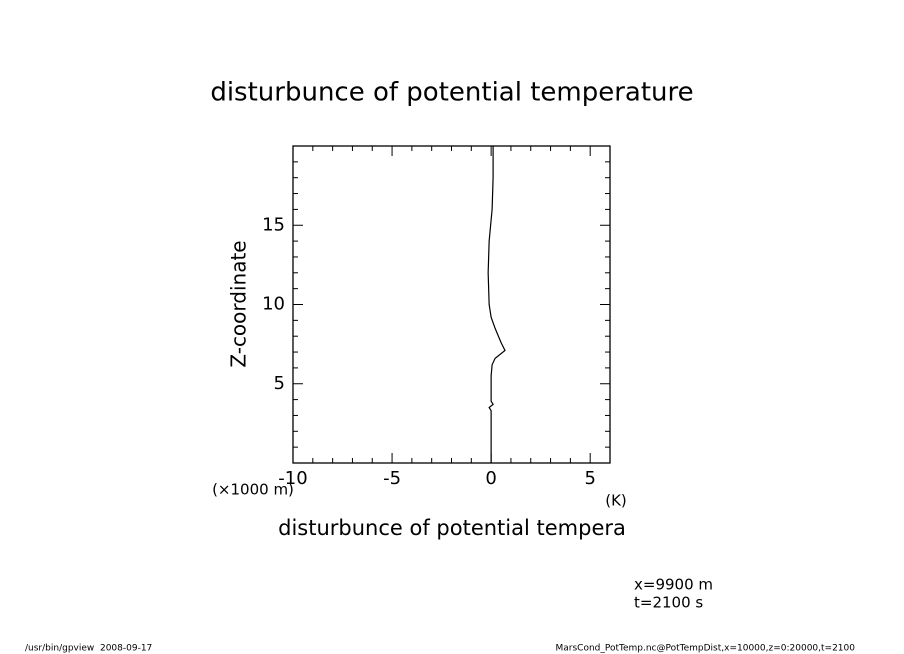  I want to click on y-tick-label: 5, so click(279, 383).